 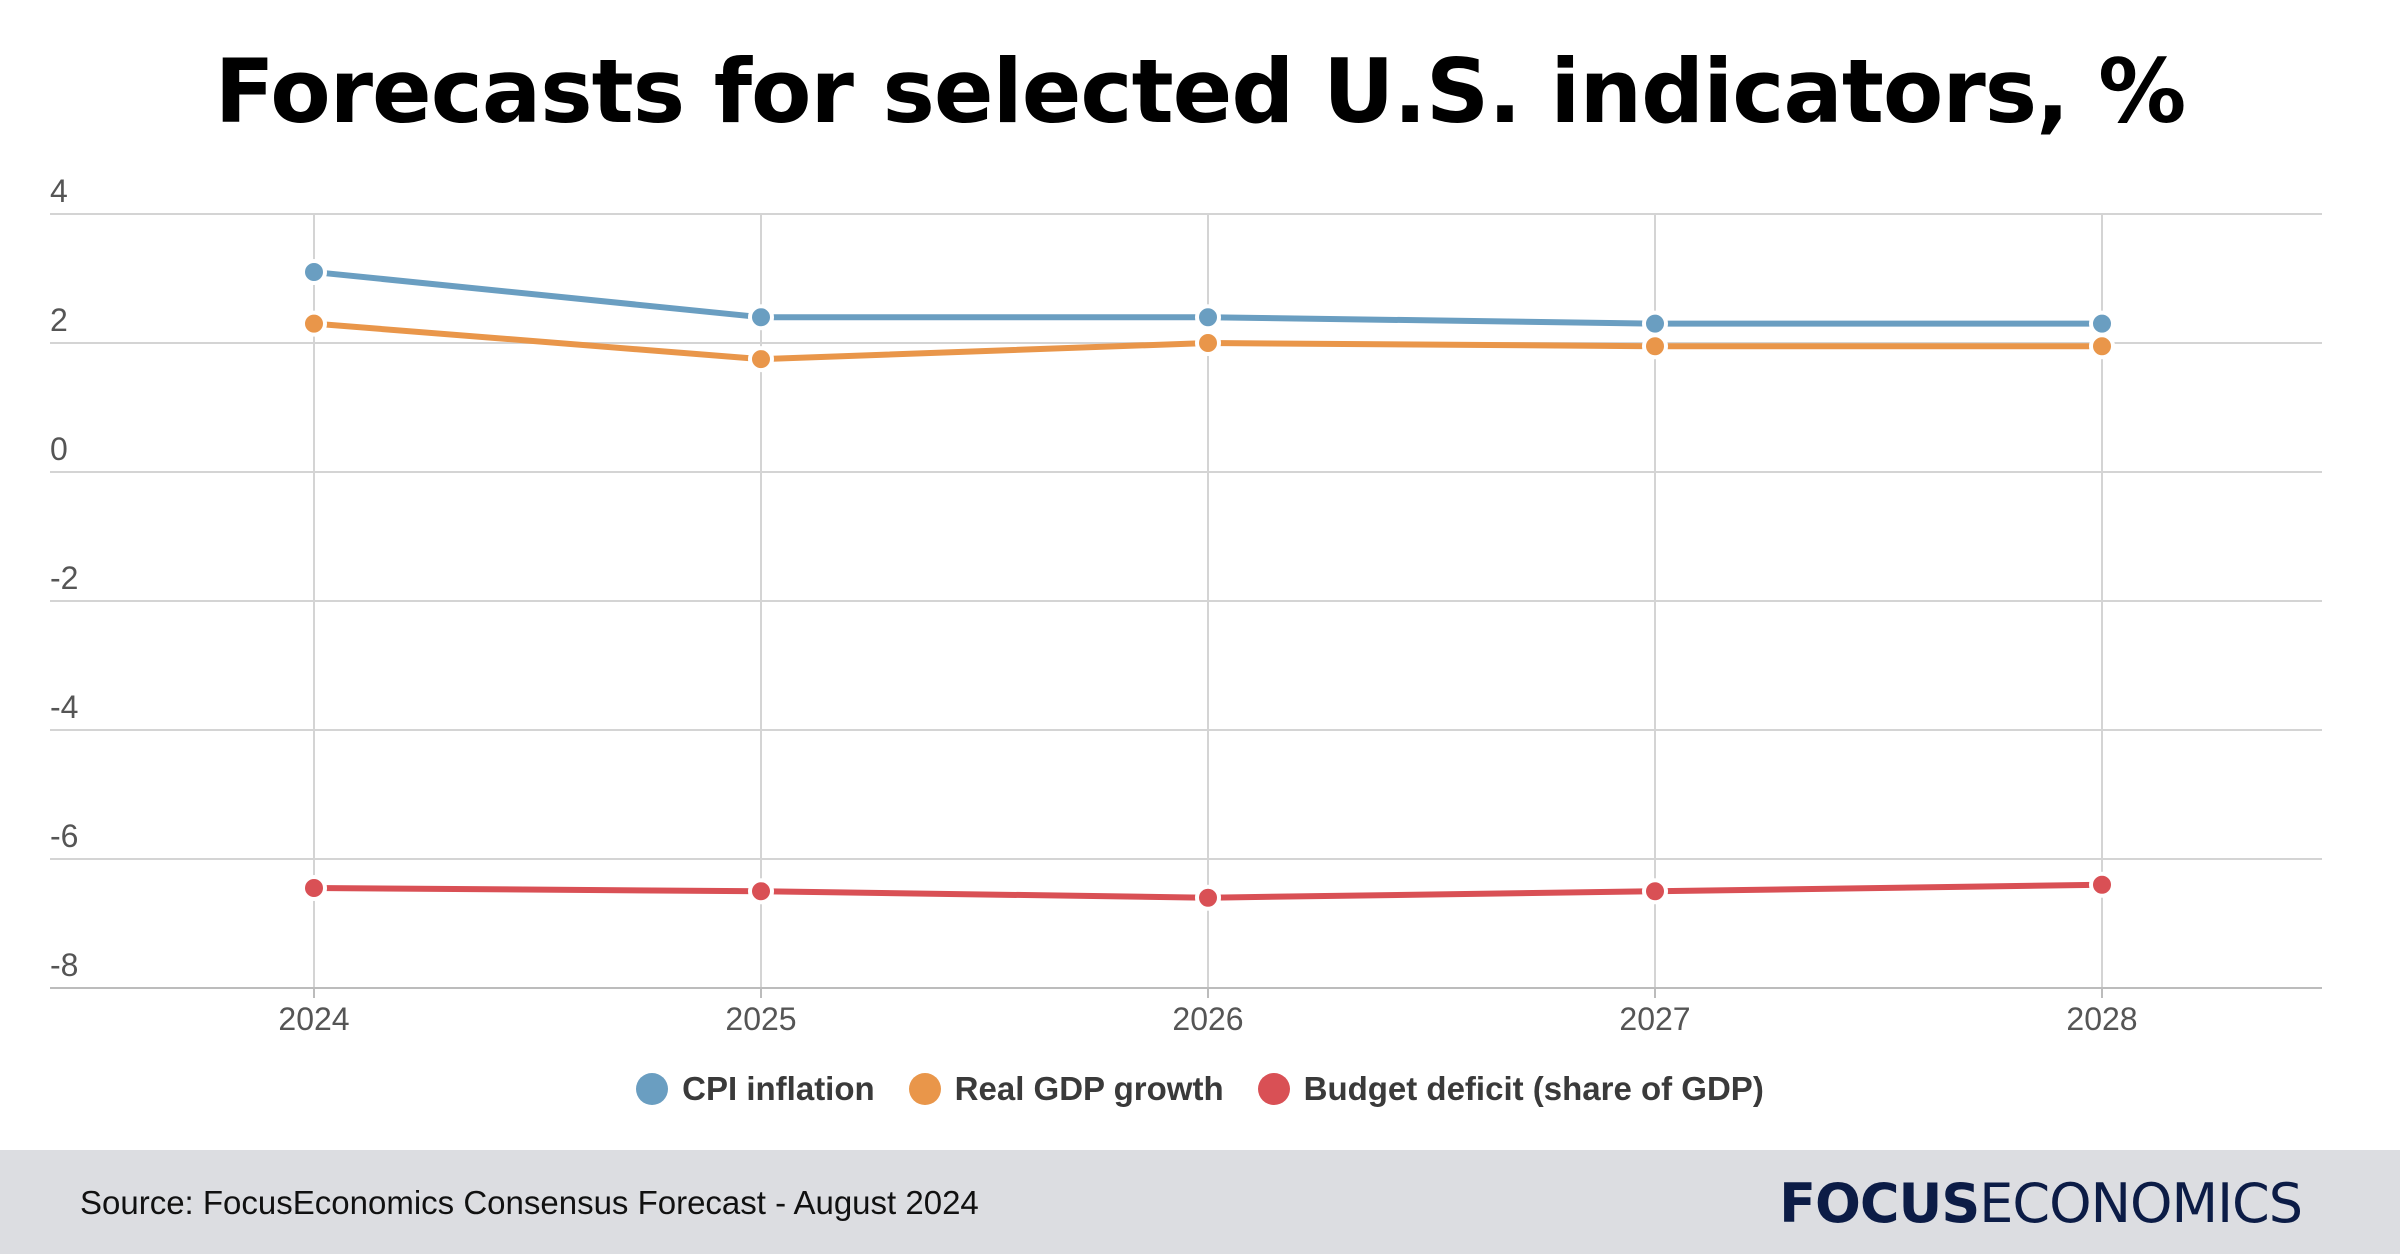 What do you see at coordinates (2141, 1203) in the screenshot?
I see `logo-light-text: ECONOMICS` at bounding box center [2141, 1203].